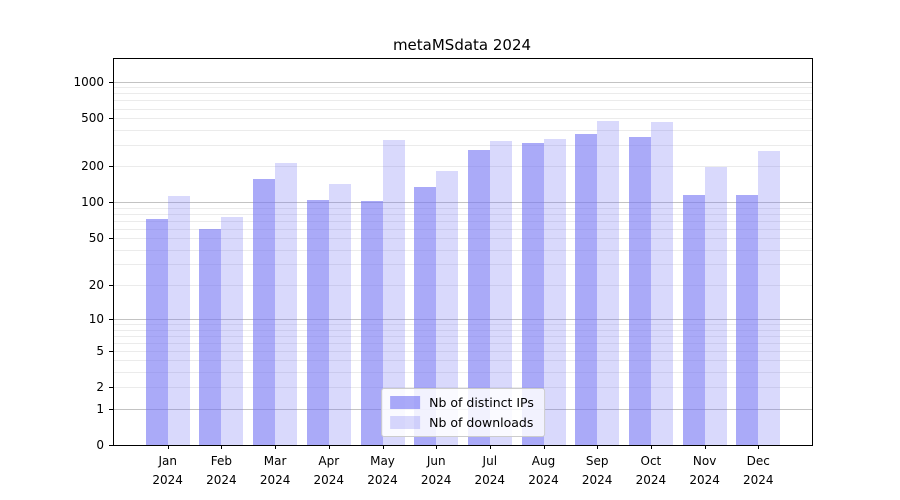  I want to click on bar-distinct-ips-feb, so click(210, 336).